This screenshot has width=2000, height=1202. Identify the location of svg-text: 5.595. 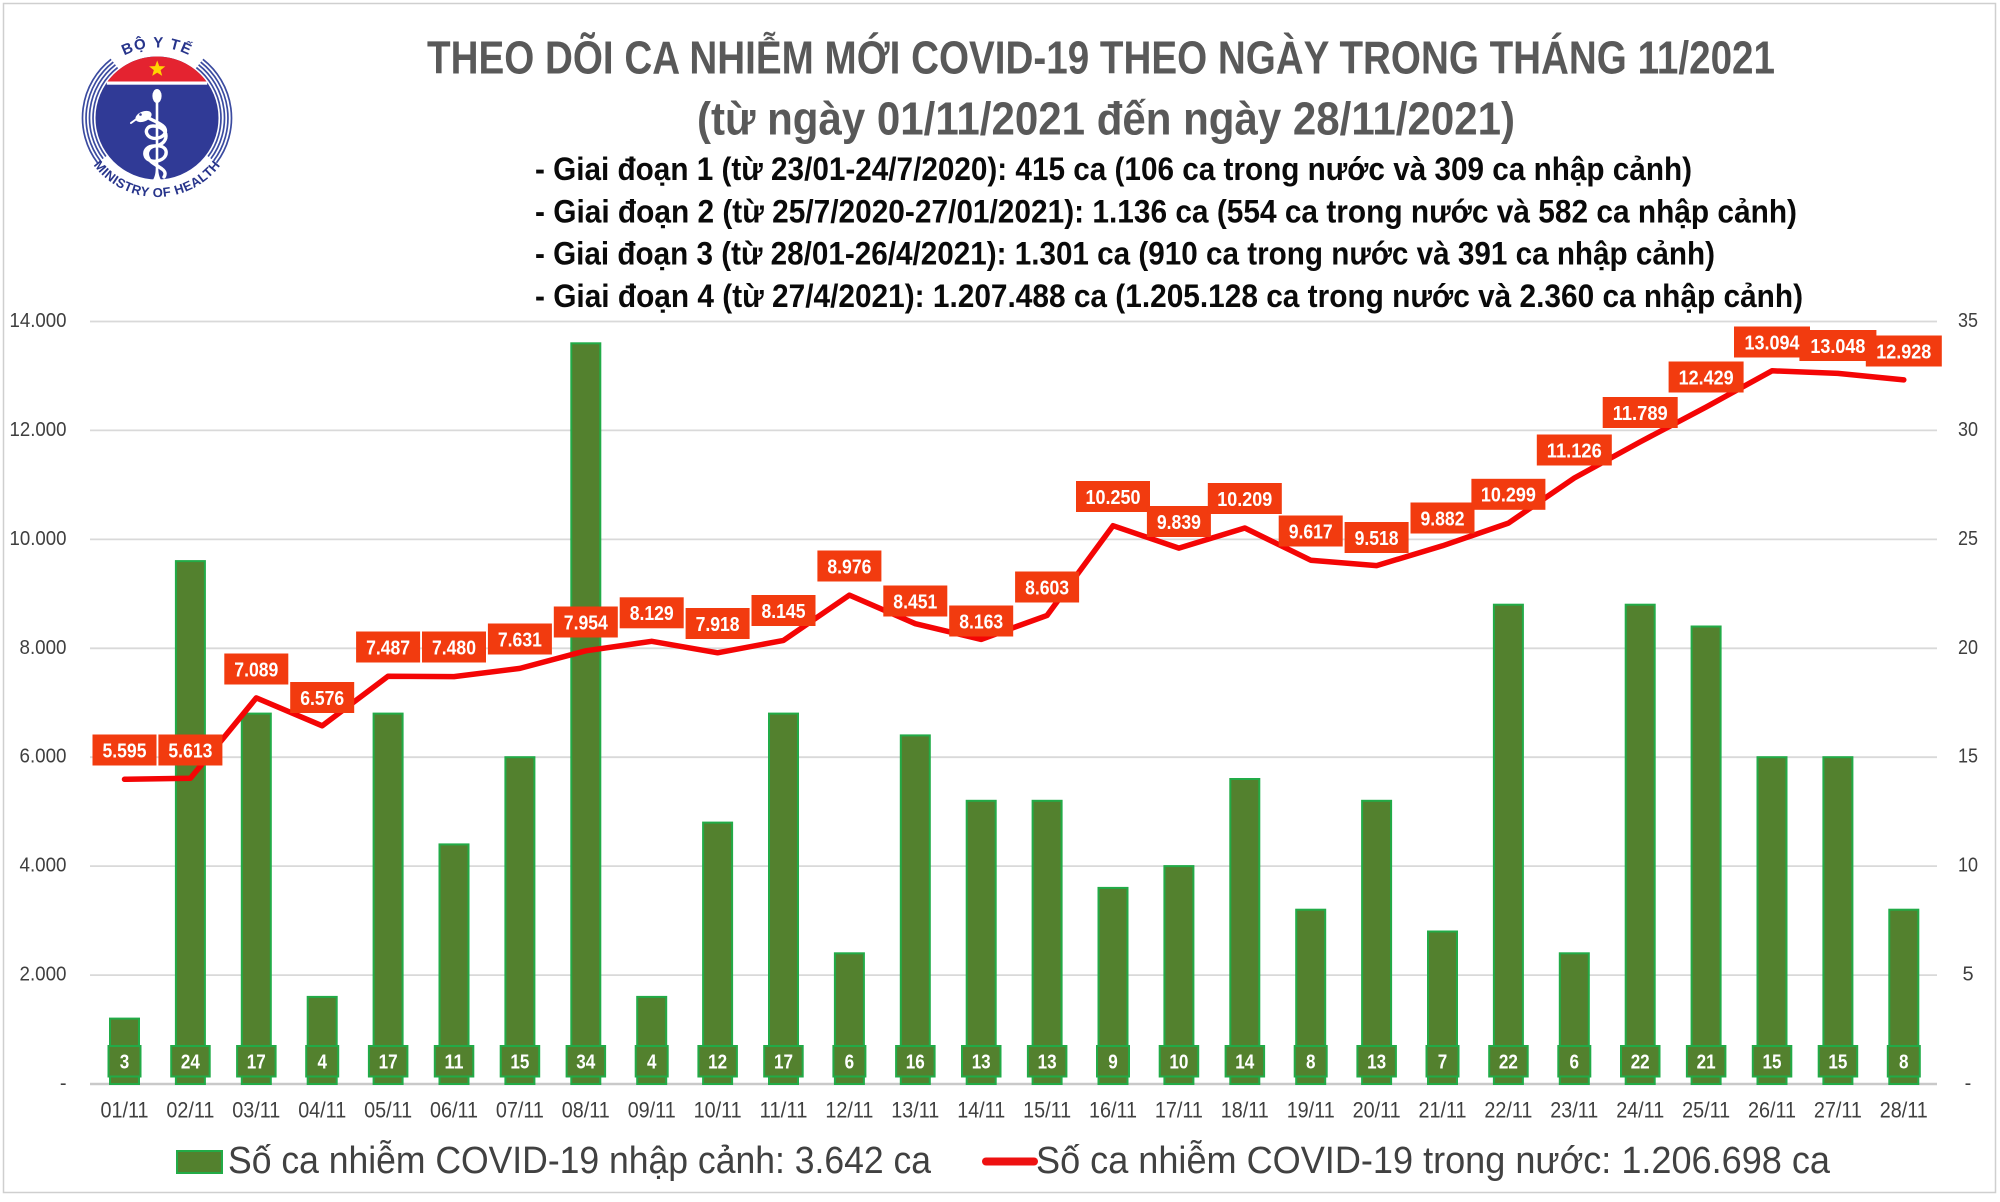
(125, 751).